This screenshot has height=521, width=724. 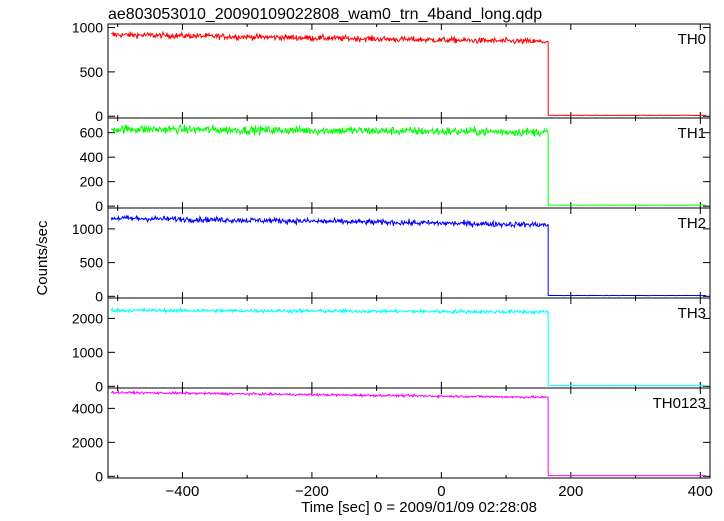 I want to click on y-axis-label: Counts/sec, so click(x=42, y=258).